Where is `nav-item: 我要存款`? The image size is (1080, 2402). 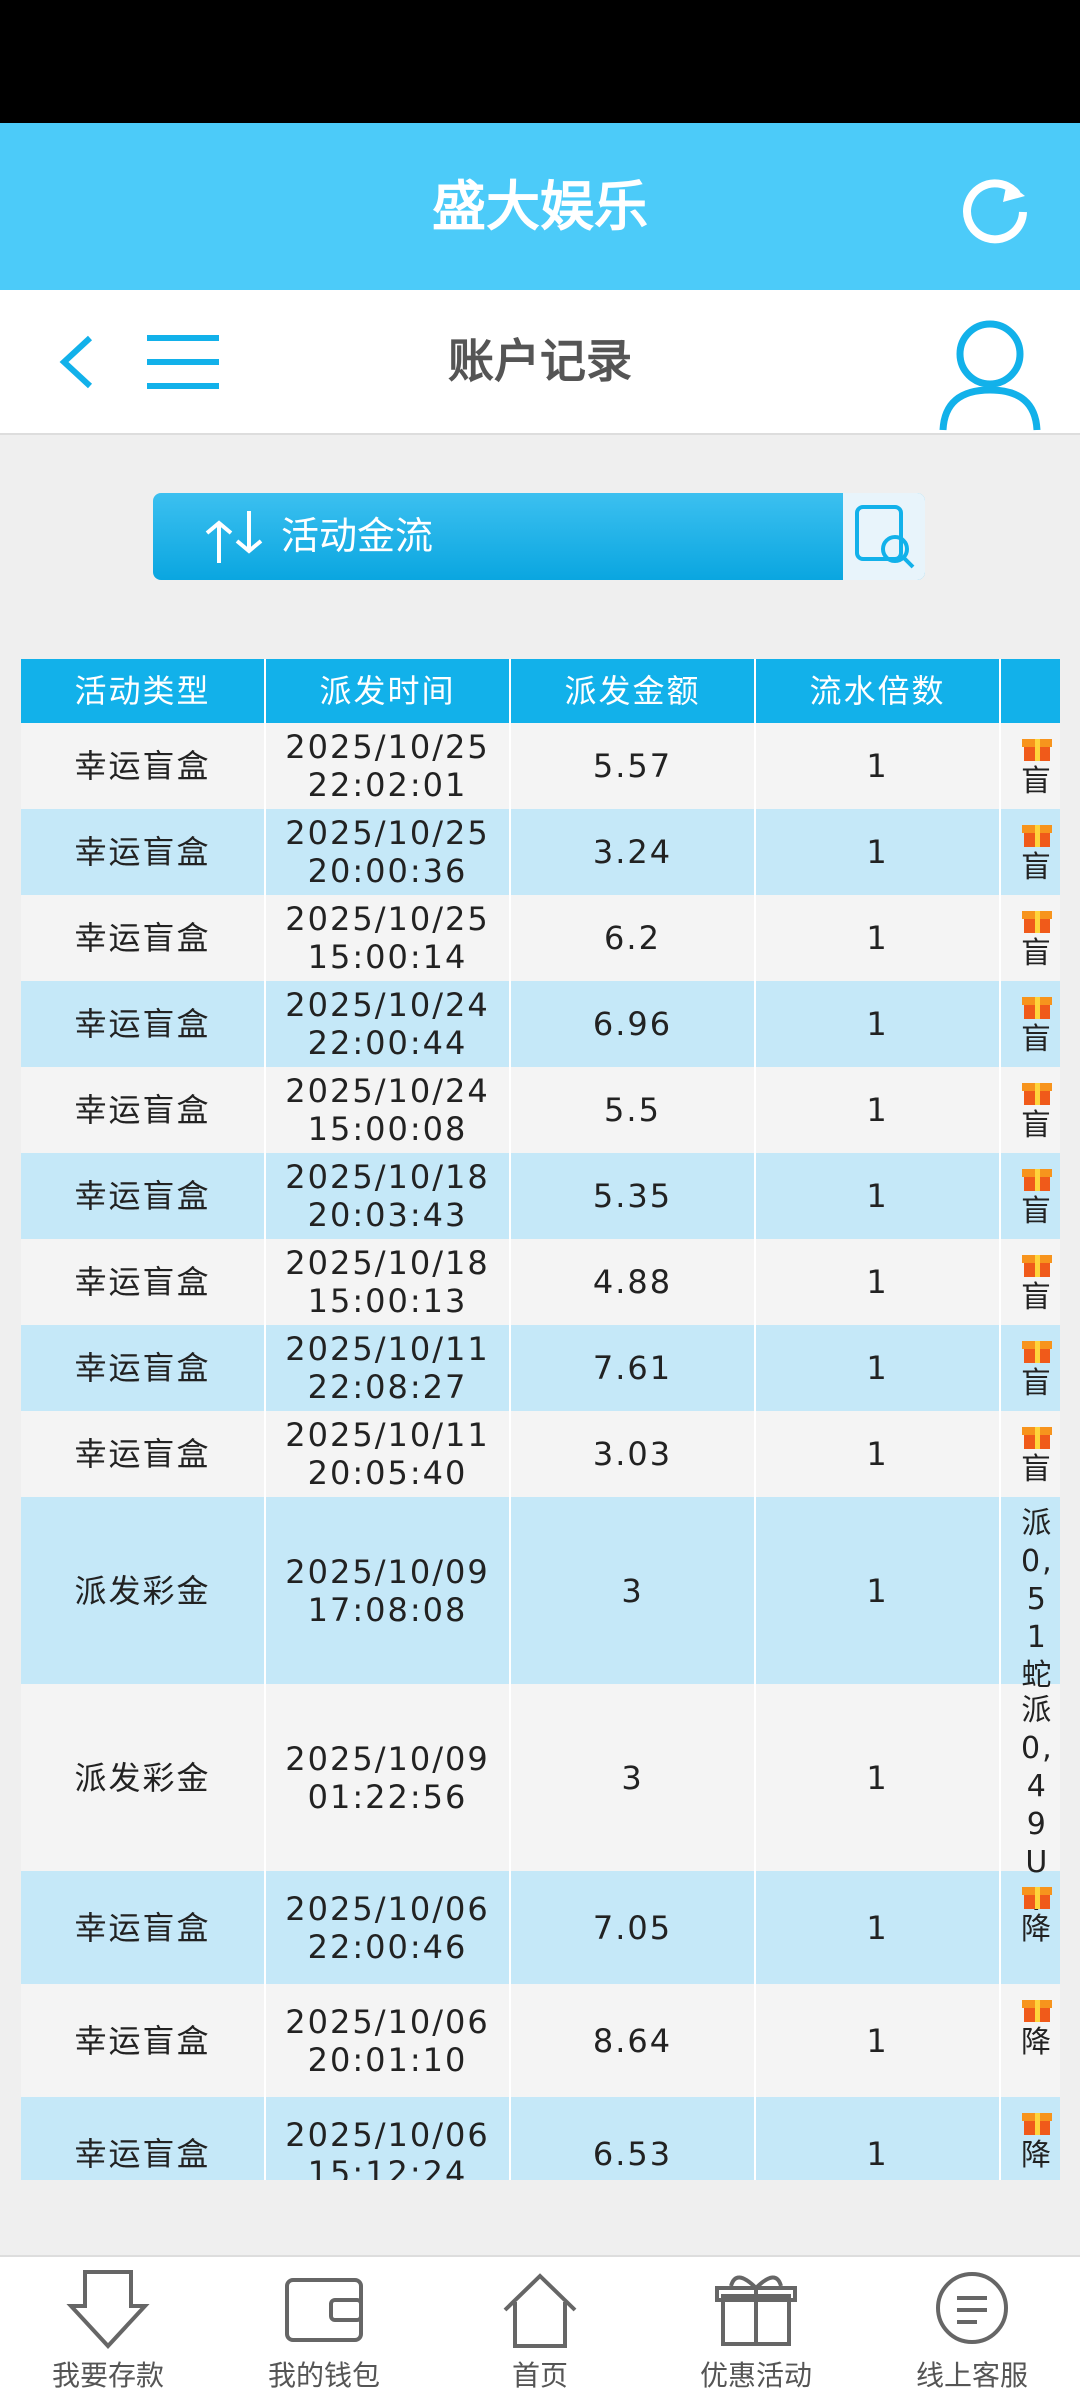
nav-item: 我要存款 is located at coordinates (108, 2329).